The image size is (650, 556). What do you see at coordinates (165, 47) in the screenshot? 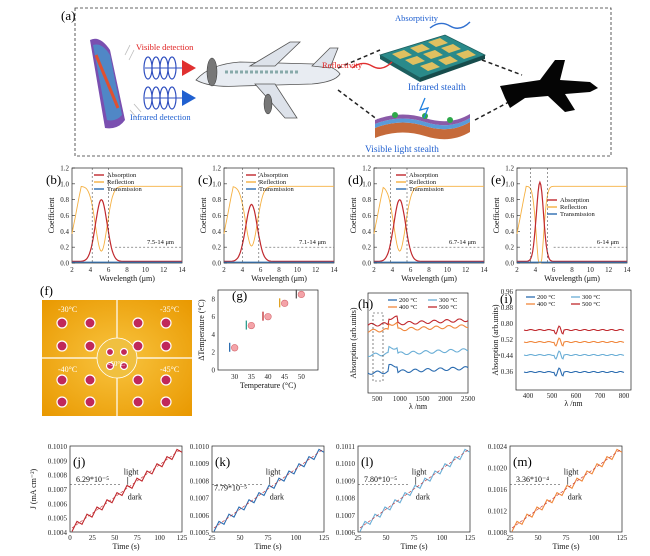
I see `visible-detection-label: Visible detection` at bounding box center [165, 47].